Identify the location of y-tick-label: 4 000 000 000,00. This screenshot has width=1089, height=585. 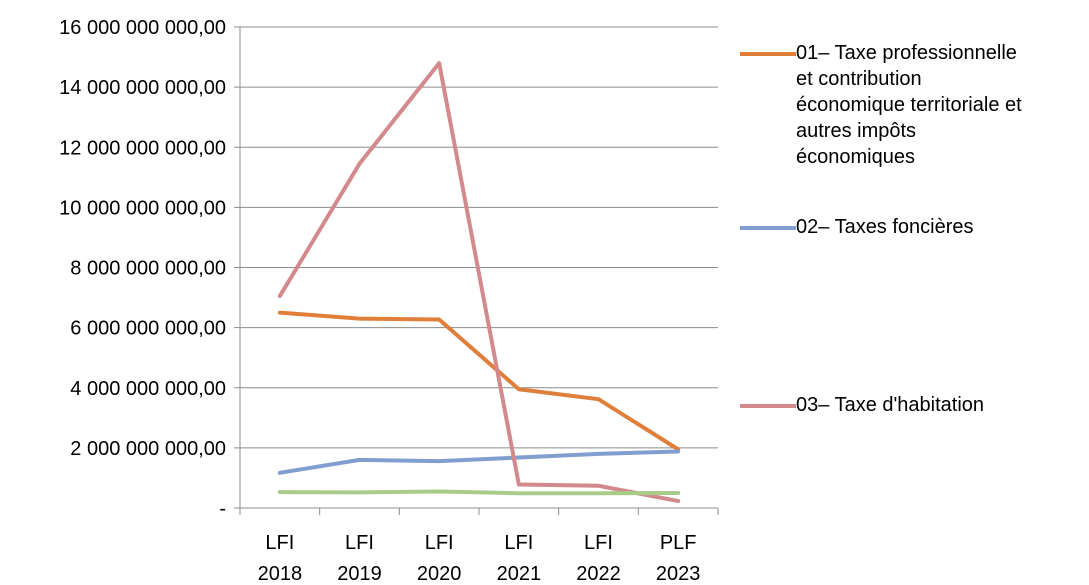
(148, 389).